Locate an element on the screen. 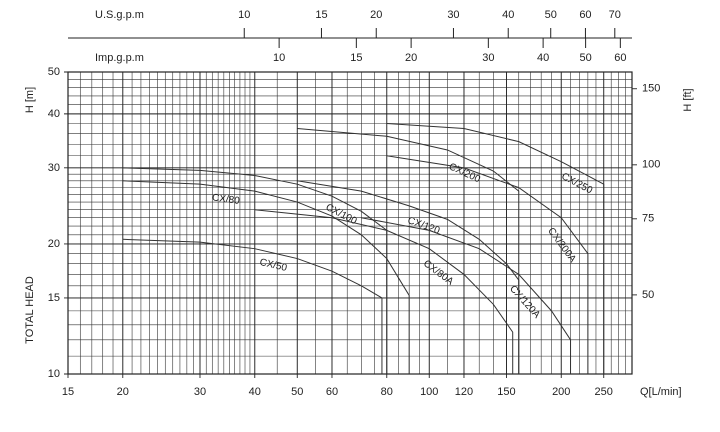 This screenshot has height=432, width=720. y2-tick-label: 100 is located at coordinates (651, 165).